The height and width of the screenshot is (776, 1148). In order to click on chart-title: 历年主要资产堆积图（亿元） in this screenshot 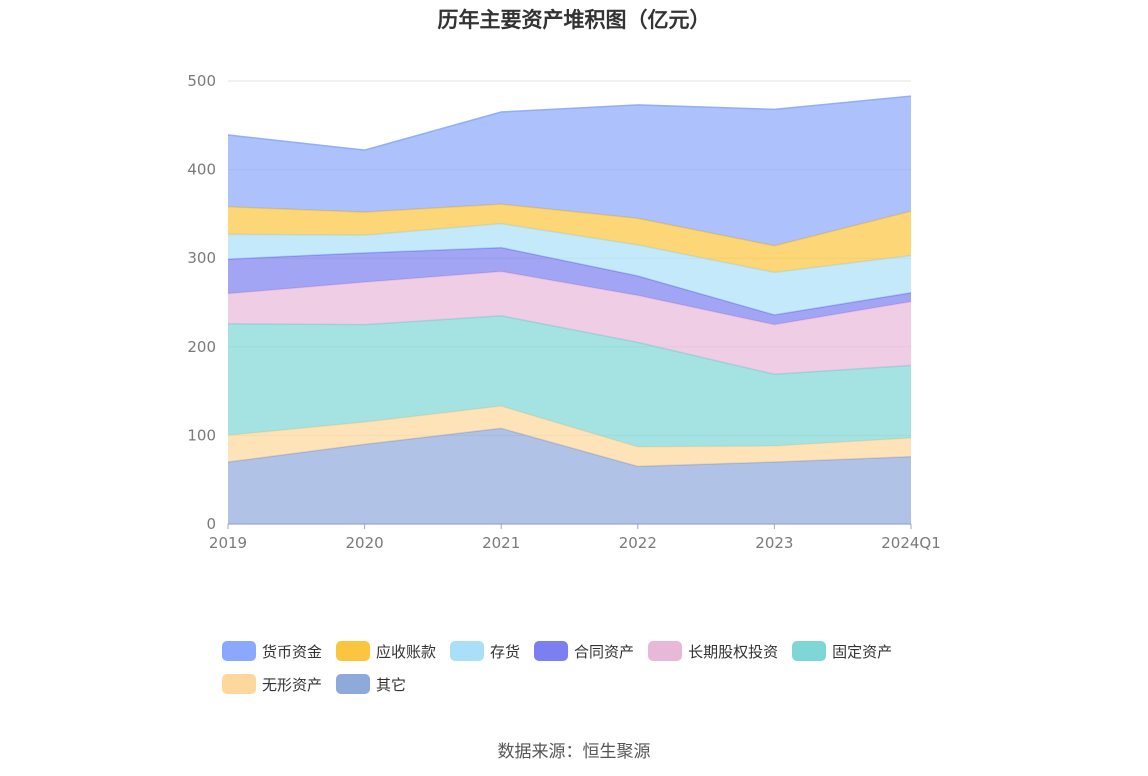, I will do `click(574, 20)`.